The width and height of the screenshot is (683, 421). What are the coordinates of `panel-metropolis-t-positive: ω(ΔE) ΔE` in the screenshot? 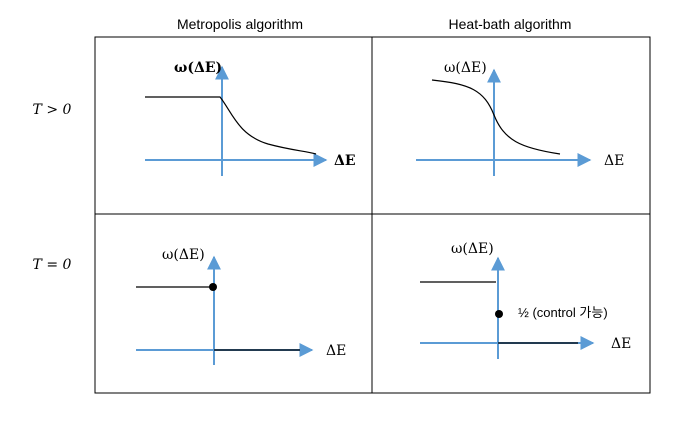 It's located at (250, 118).